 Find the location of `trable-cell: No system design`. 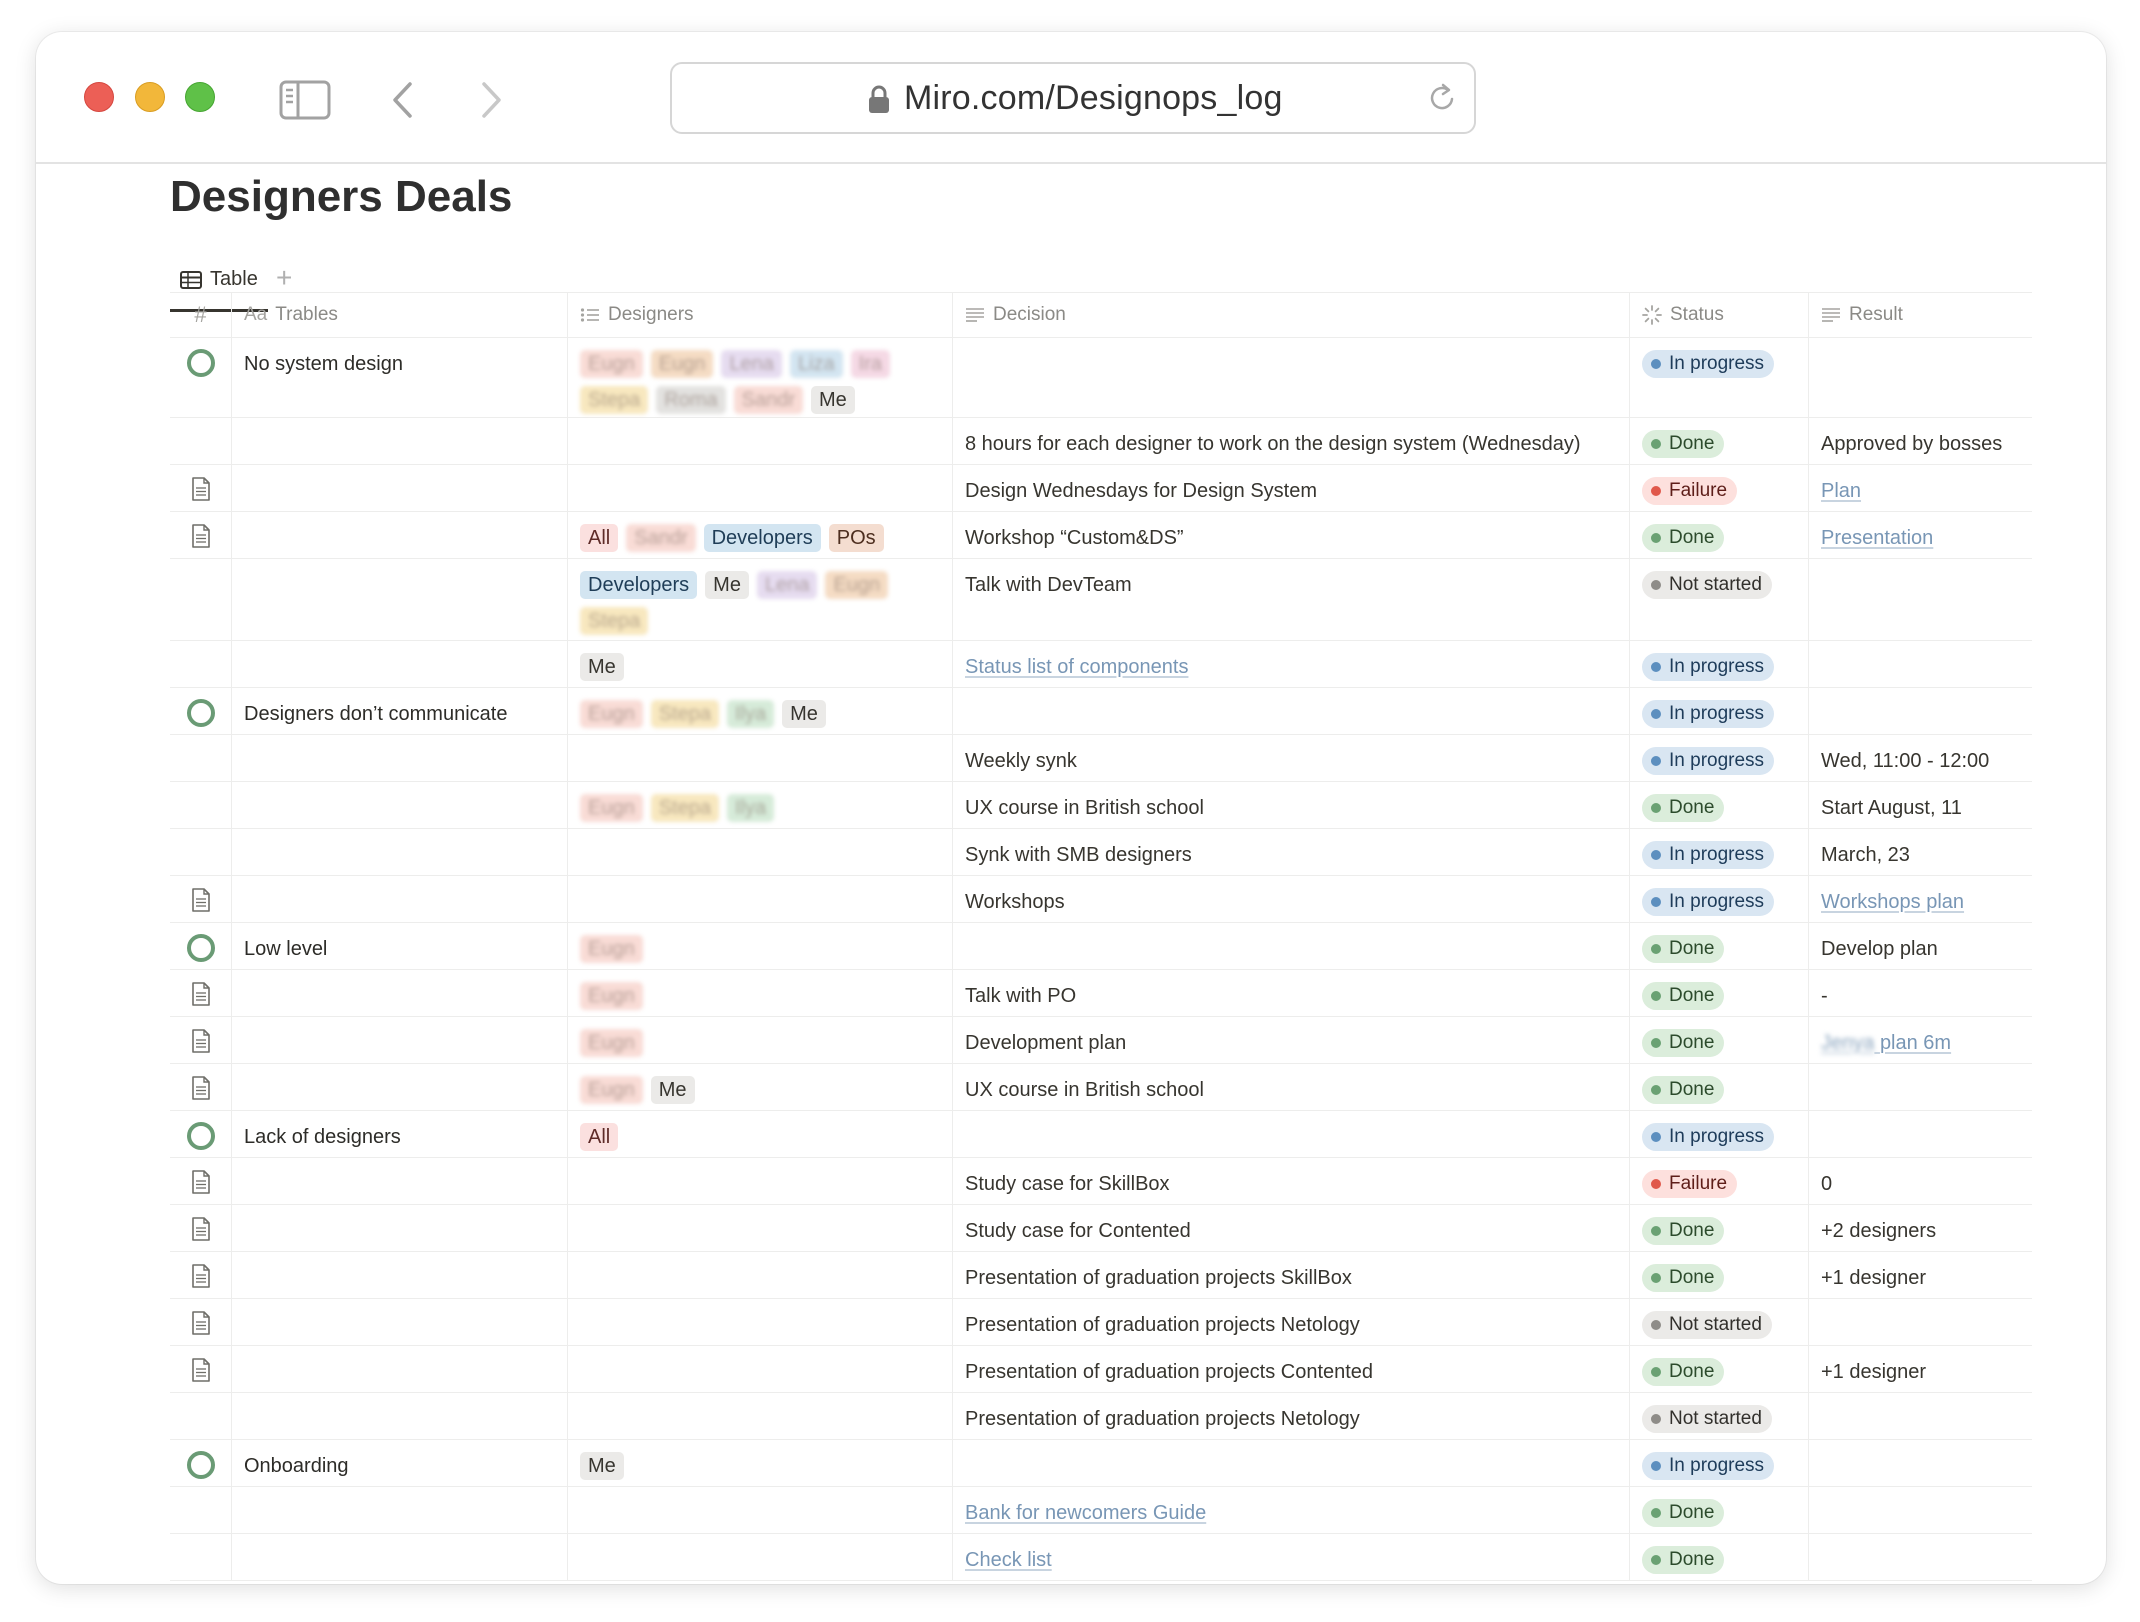

trable-cell: No system design is located at coordinates (400, 377).